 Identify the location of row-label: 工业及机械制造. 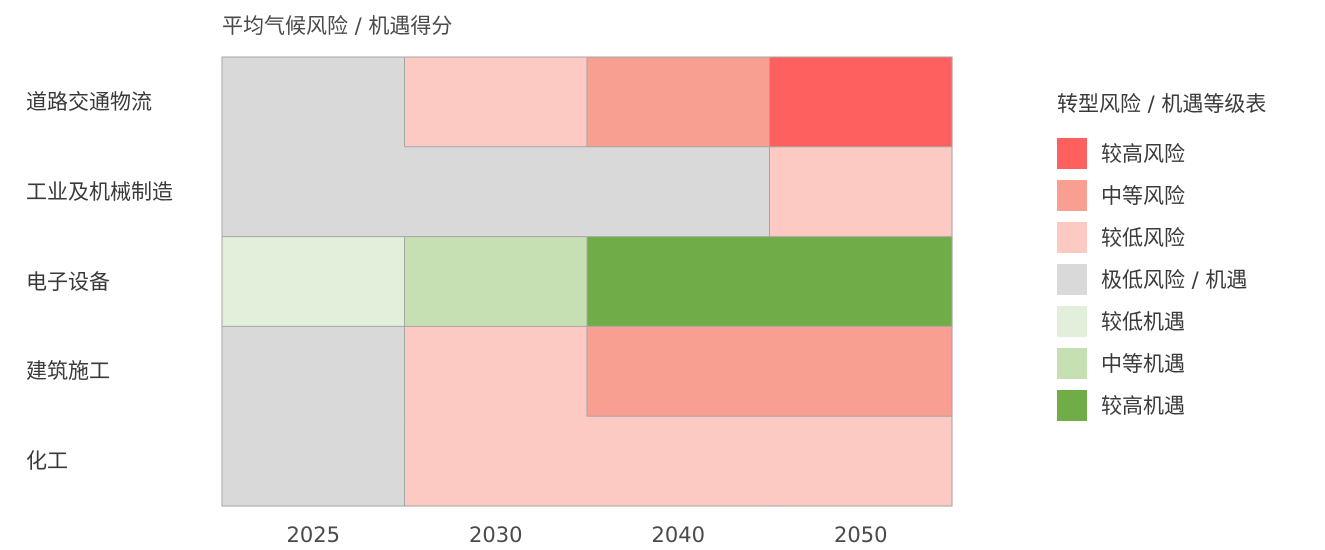
(99, 191).